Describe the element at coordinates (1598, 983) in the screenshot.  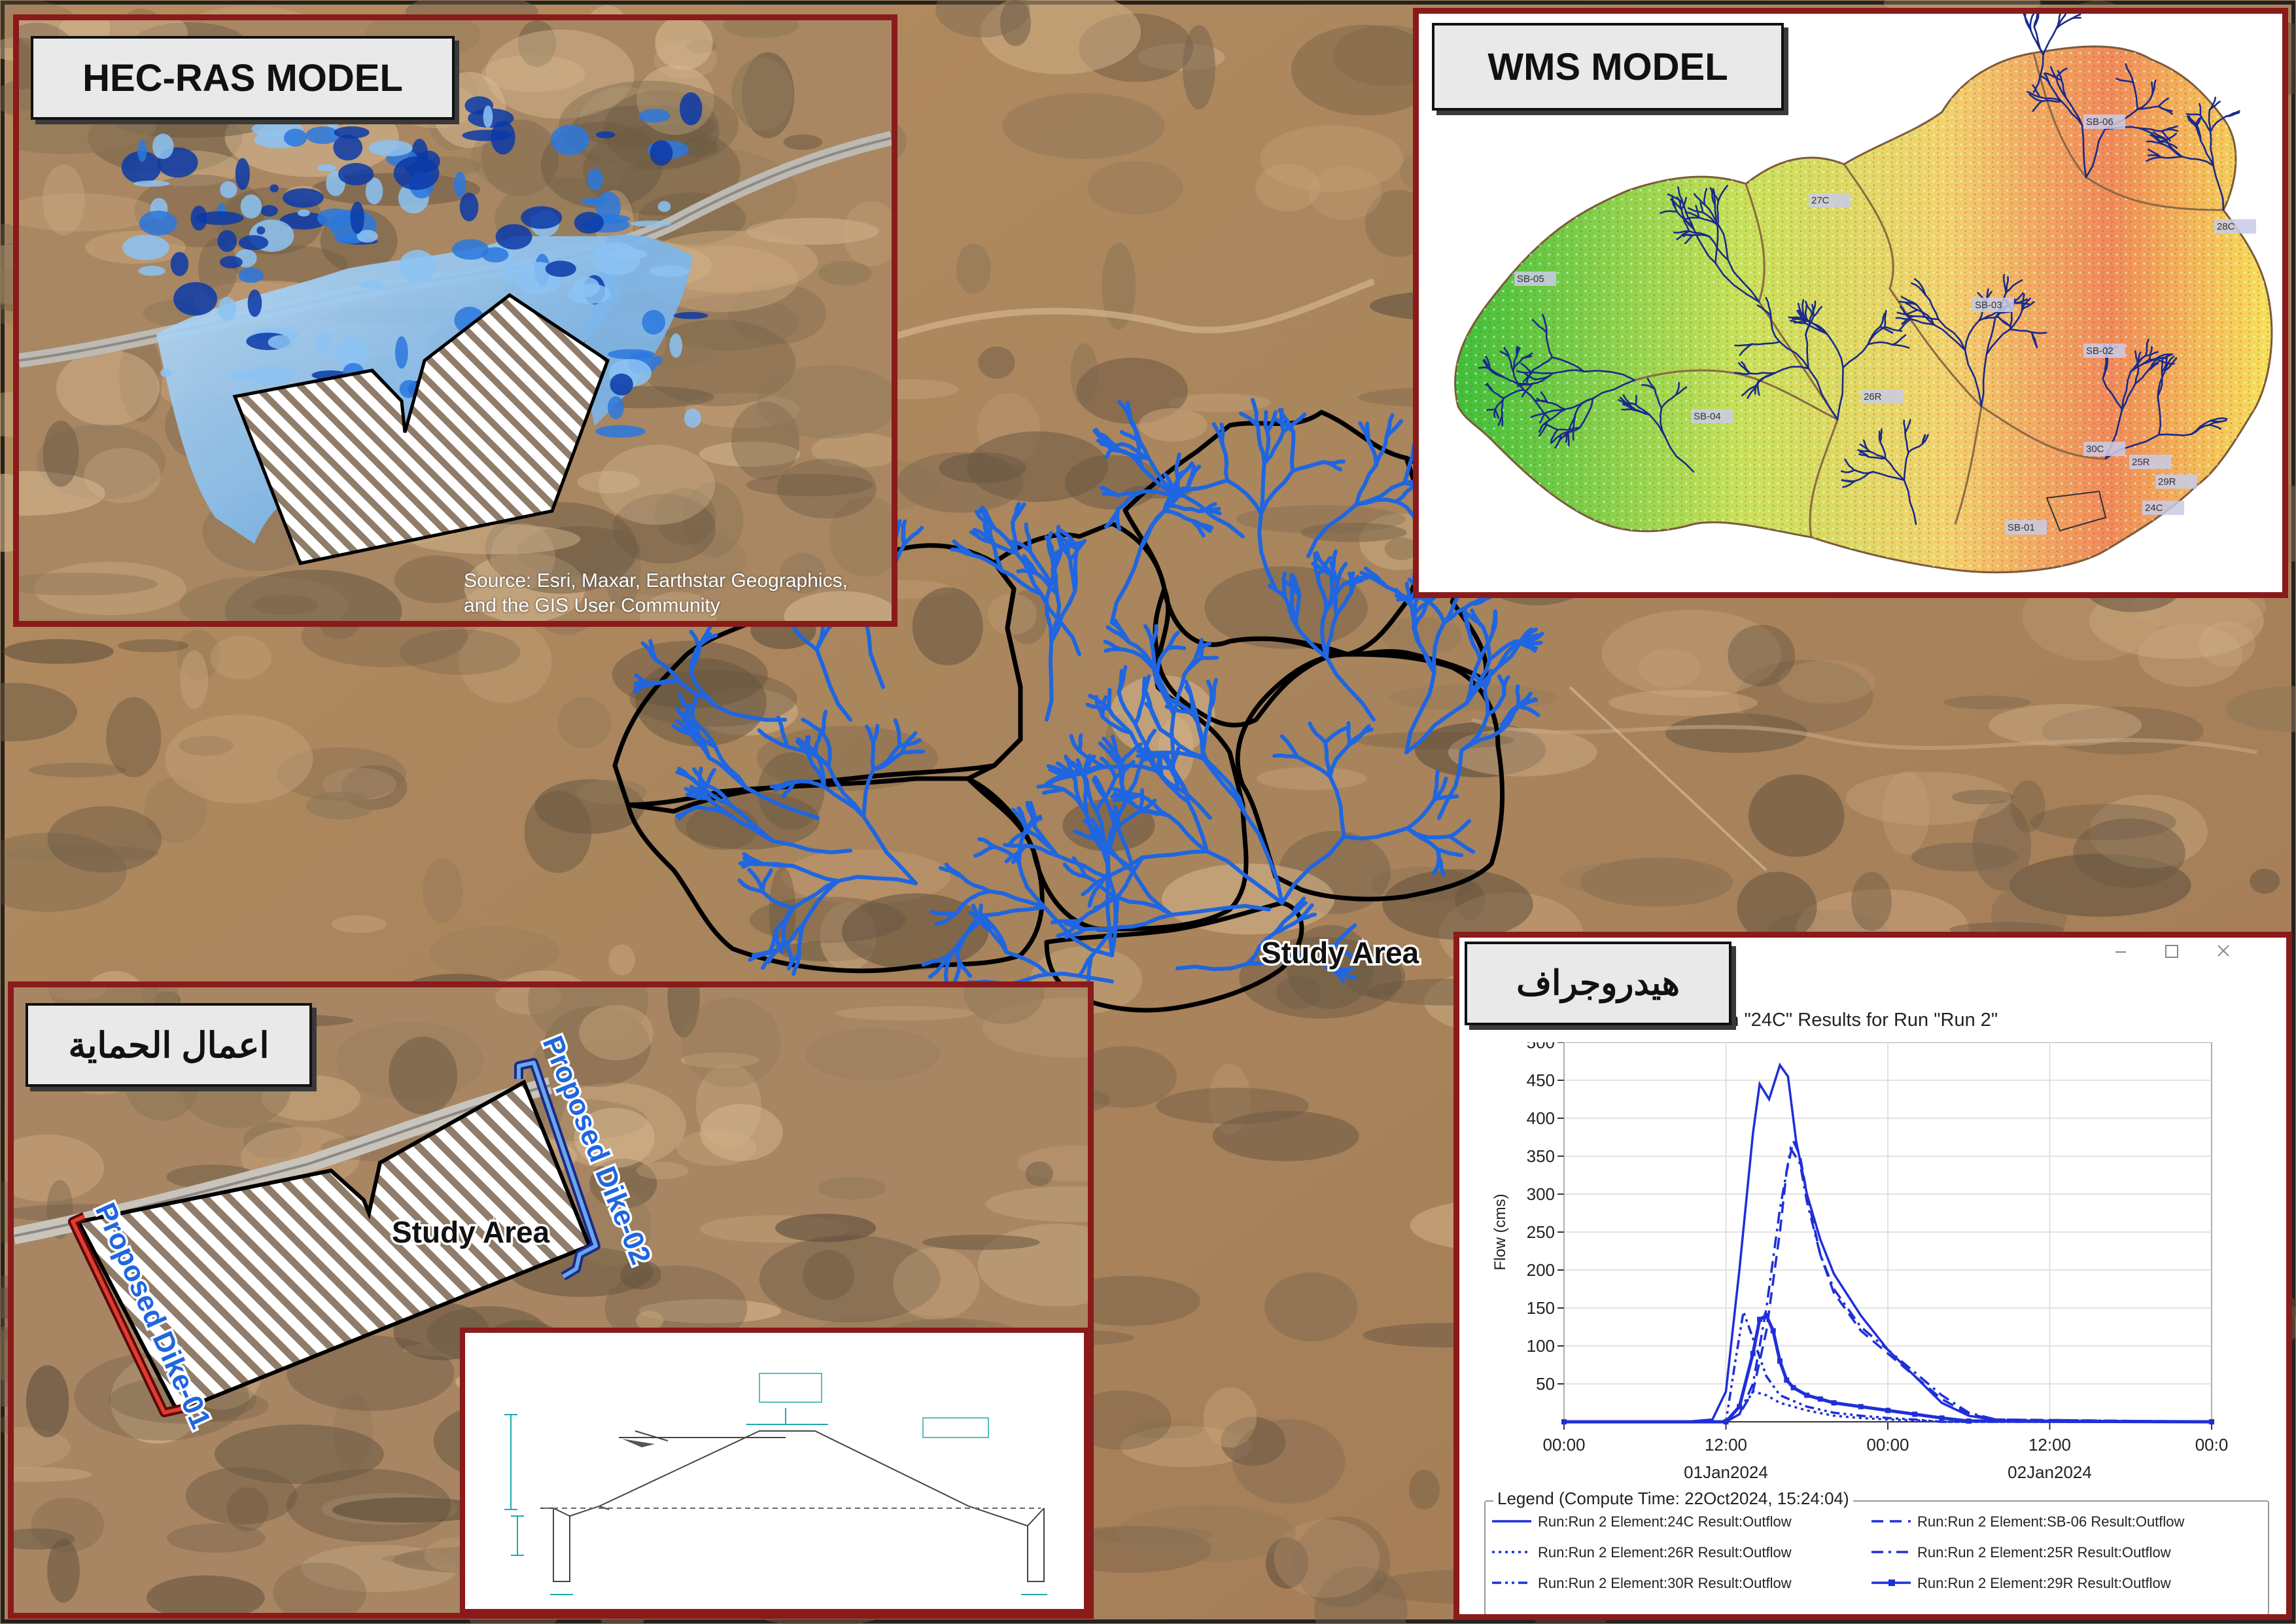
I see `hydrograph-title: هيدروجراف` at that location.